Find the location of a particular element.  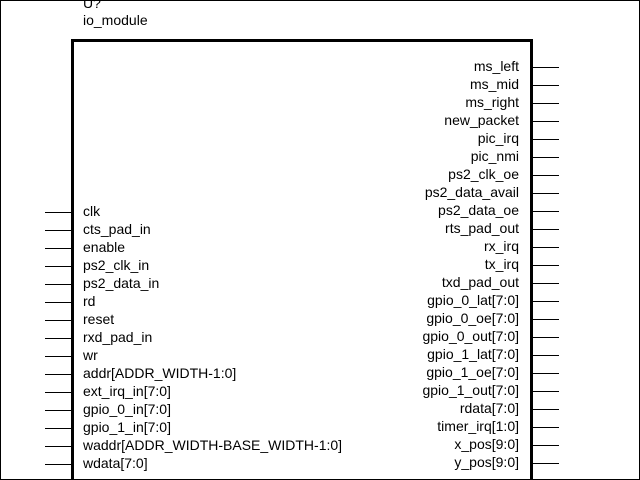

input-pin-label: enable is located at coordinates (104, 247).